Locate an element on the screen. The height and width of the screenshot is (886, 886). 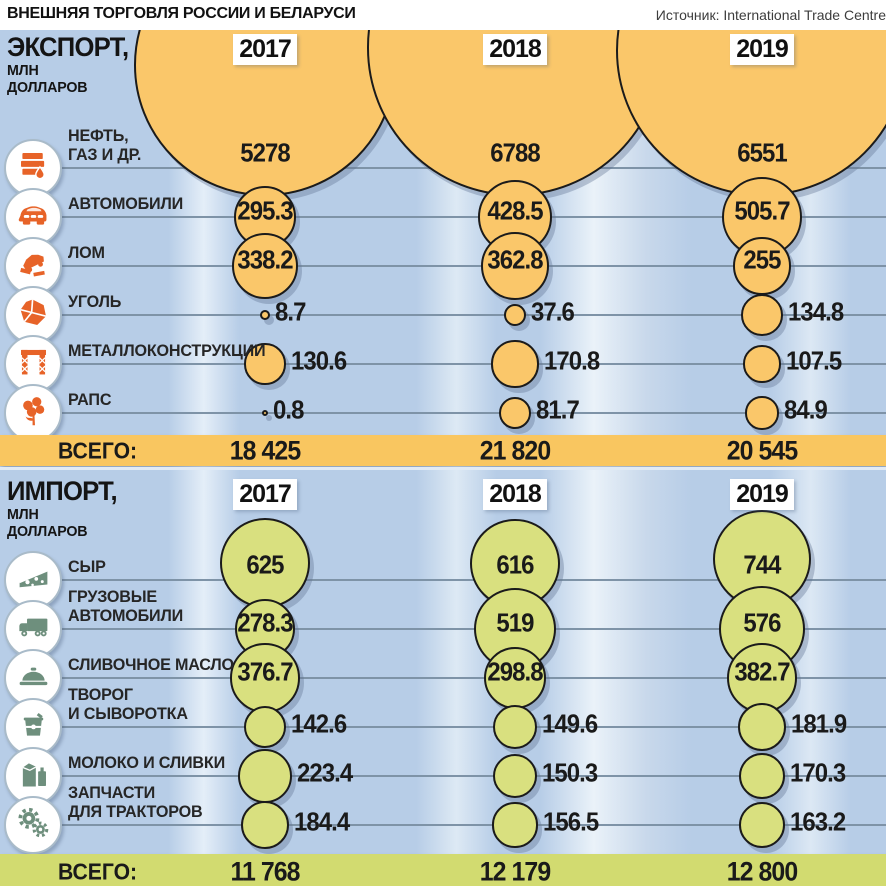
bubble-value: 107.5 is located at coordinates (813, 360).